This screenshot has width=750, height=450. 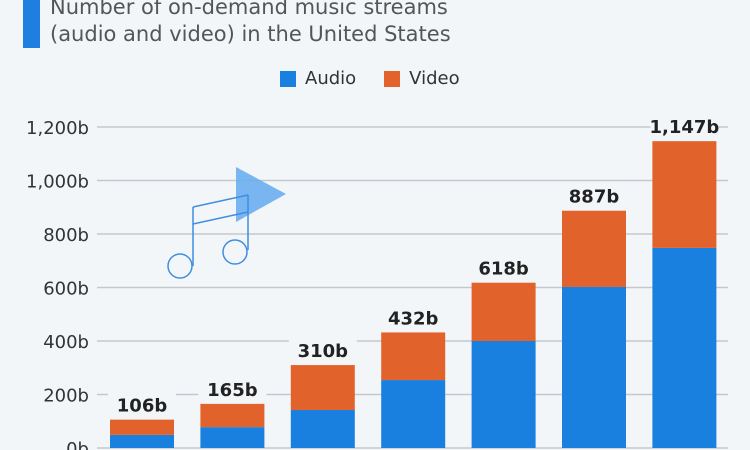 What do you see at coordinates (31, 24) in the screenshot?
I see `title-accent-bar` at bounding box center [31, 24].